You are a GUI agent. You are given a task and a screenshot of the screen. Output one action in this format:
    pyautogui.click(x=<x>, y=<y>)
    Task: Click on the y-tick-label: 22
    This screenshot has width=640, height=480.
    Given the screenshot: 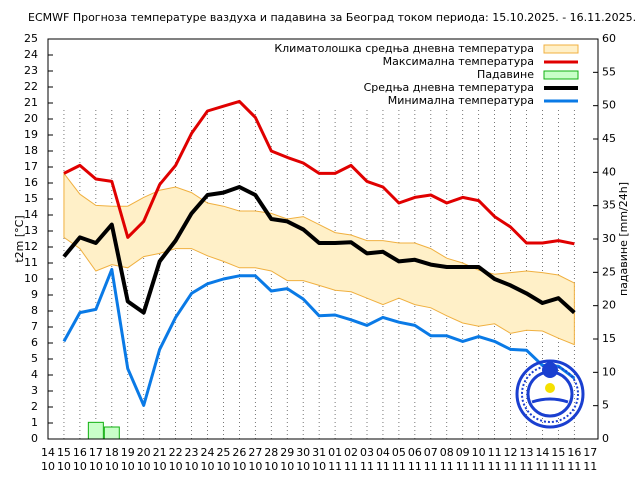 What is the action you would take?
    pyautogui.click(x=31, y=86)
    